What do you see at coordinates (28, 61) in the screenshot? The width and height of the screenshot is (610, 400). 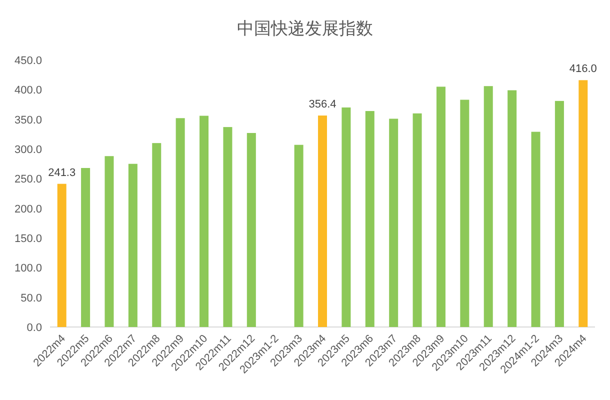 I see `y-tick-label: 450.0` at bounding box center [28, 61].